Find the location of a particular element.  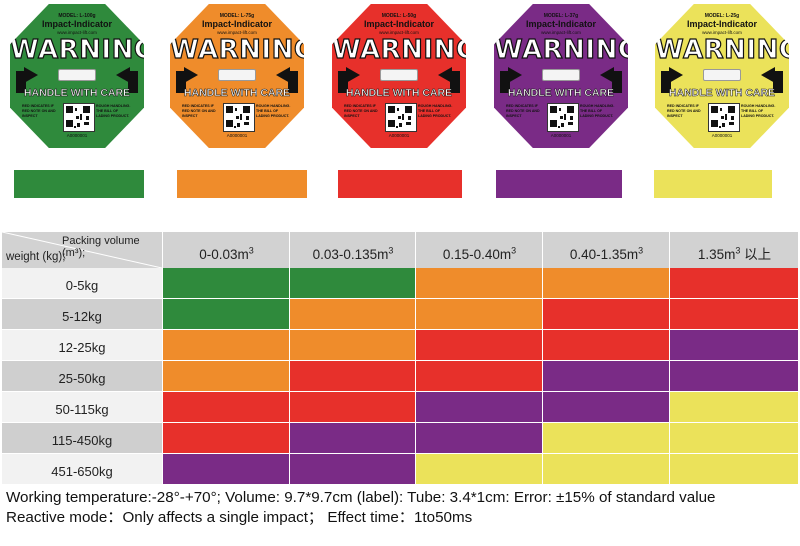

column-header-1: 0.03-0.135m3 is located at coordinates (352, 250).